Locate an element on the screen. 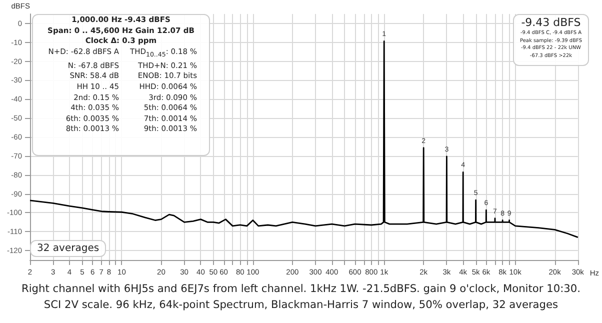  text: SCI 2V scale. 96 kHz, 64k-point Spectrum, Blackman-Harris 7 window, 50% overlap, 32 averages is located at coordinates (301, 305).